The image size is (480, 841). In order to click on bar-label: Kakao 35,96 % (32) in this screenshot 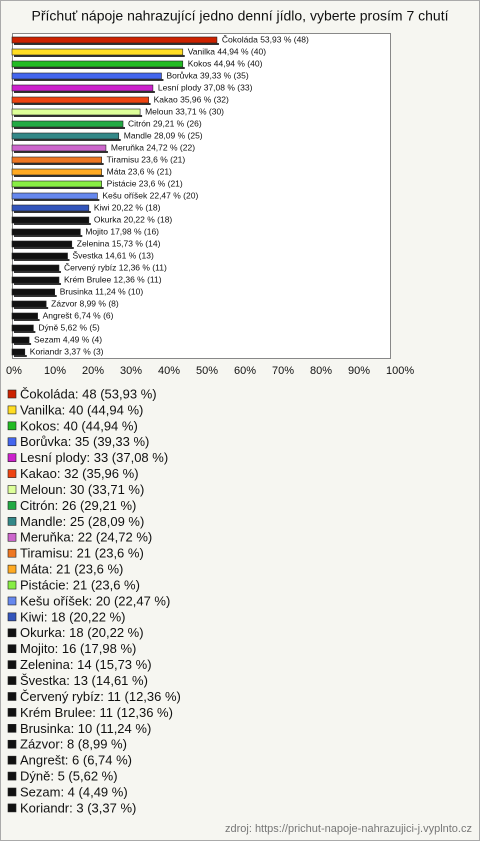, I will do `click(191, 99)`.